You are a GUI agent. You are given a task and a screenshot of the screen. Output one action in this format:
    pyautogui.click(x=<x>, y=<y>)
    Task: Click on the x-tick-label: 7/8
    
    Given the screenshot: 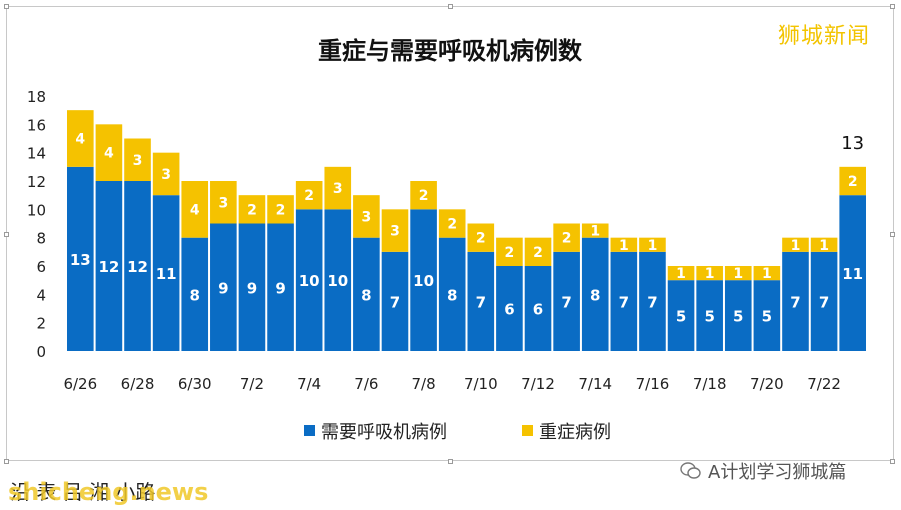 What is the action you would take?
    pyautogui.click(x=424, y=384)
    